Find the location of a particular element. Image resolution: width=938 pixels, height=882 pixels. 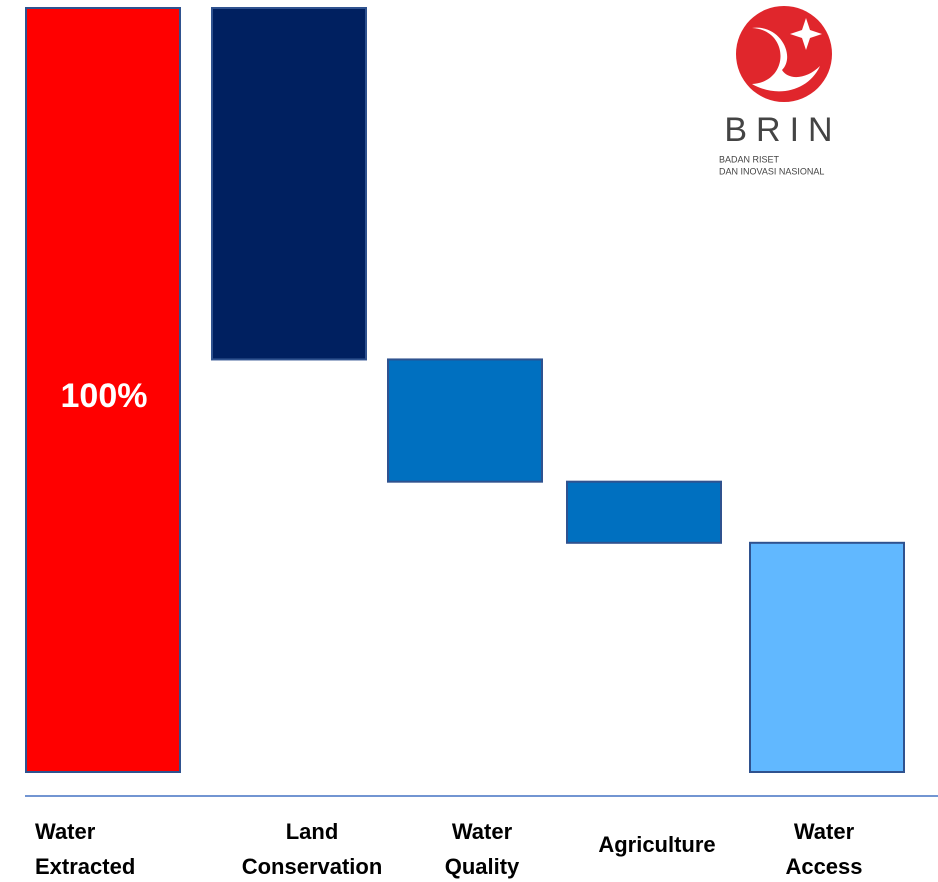

value-label: 100% is located at coordinates (104, 396).